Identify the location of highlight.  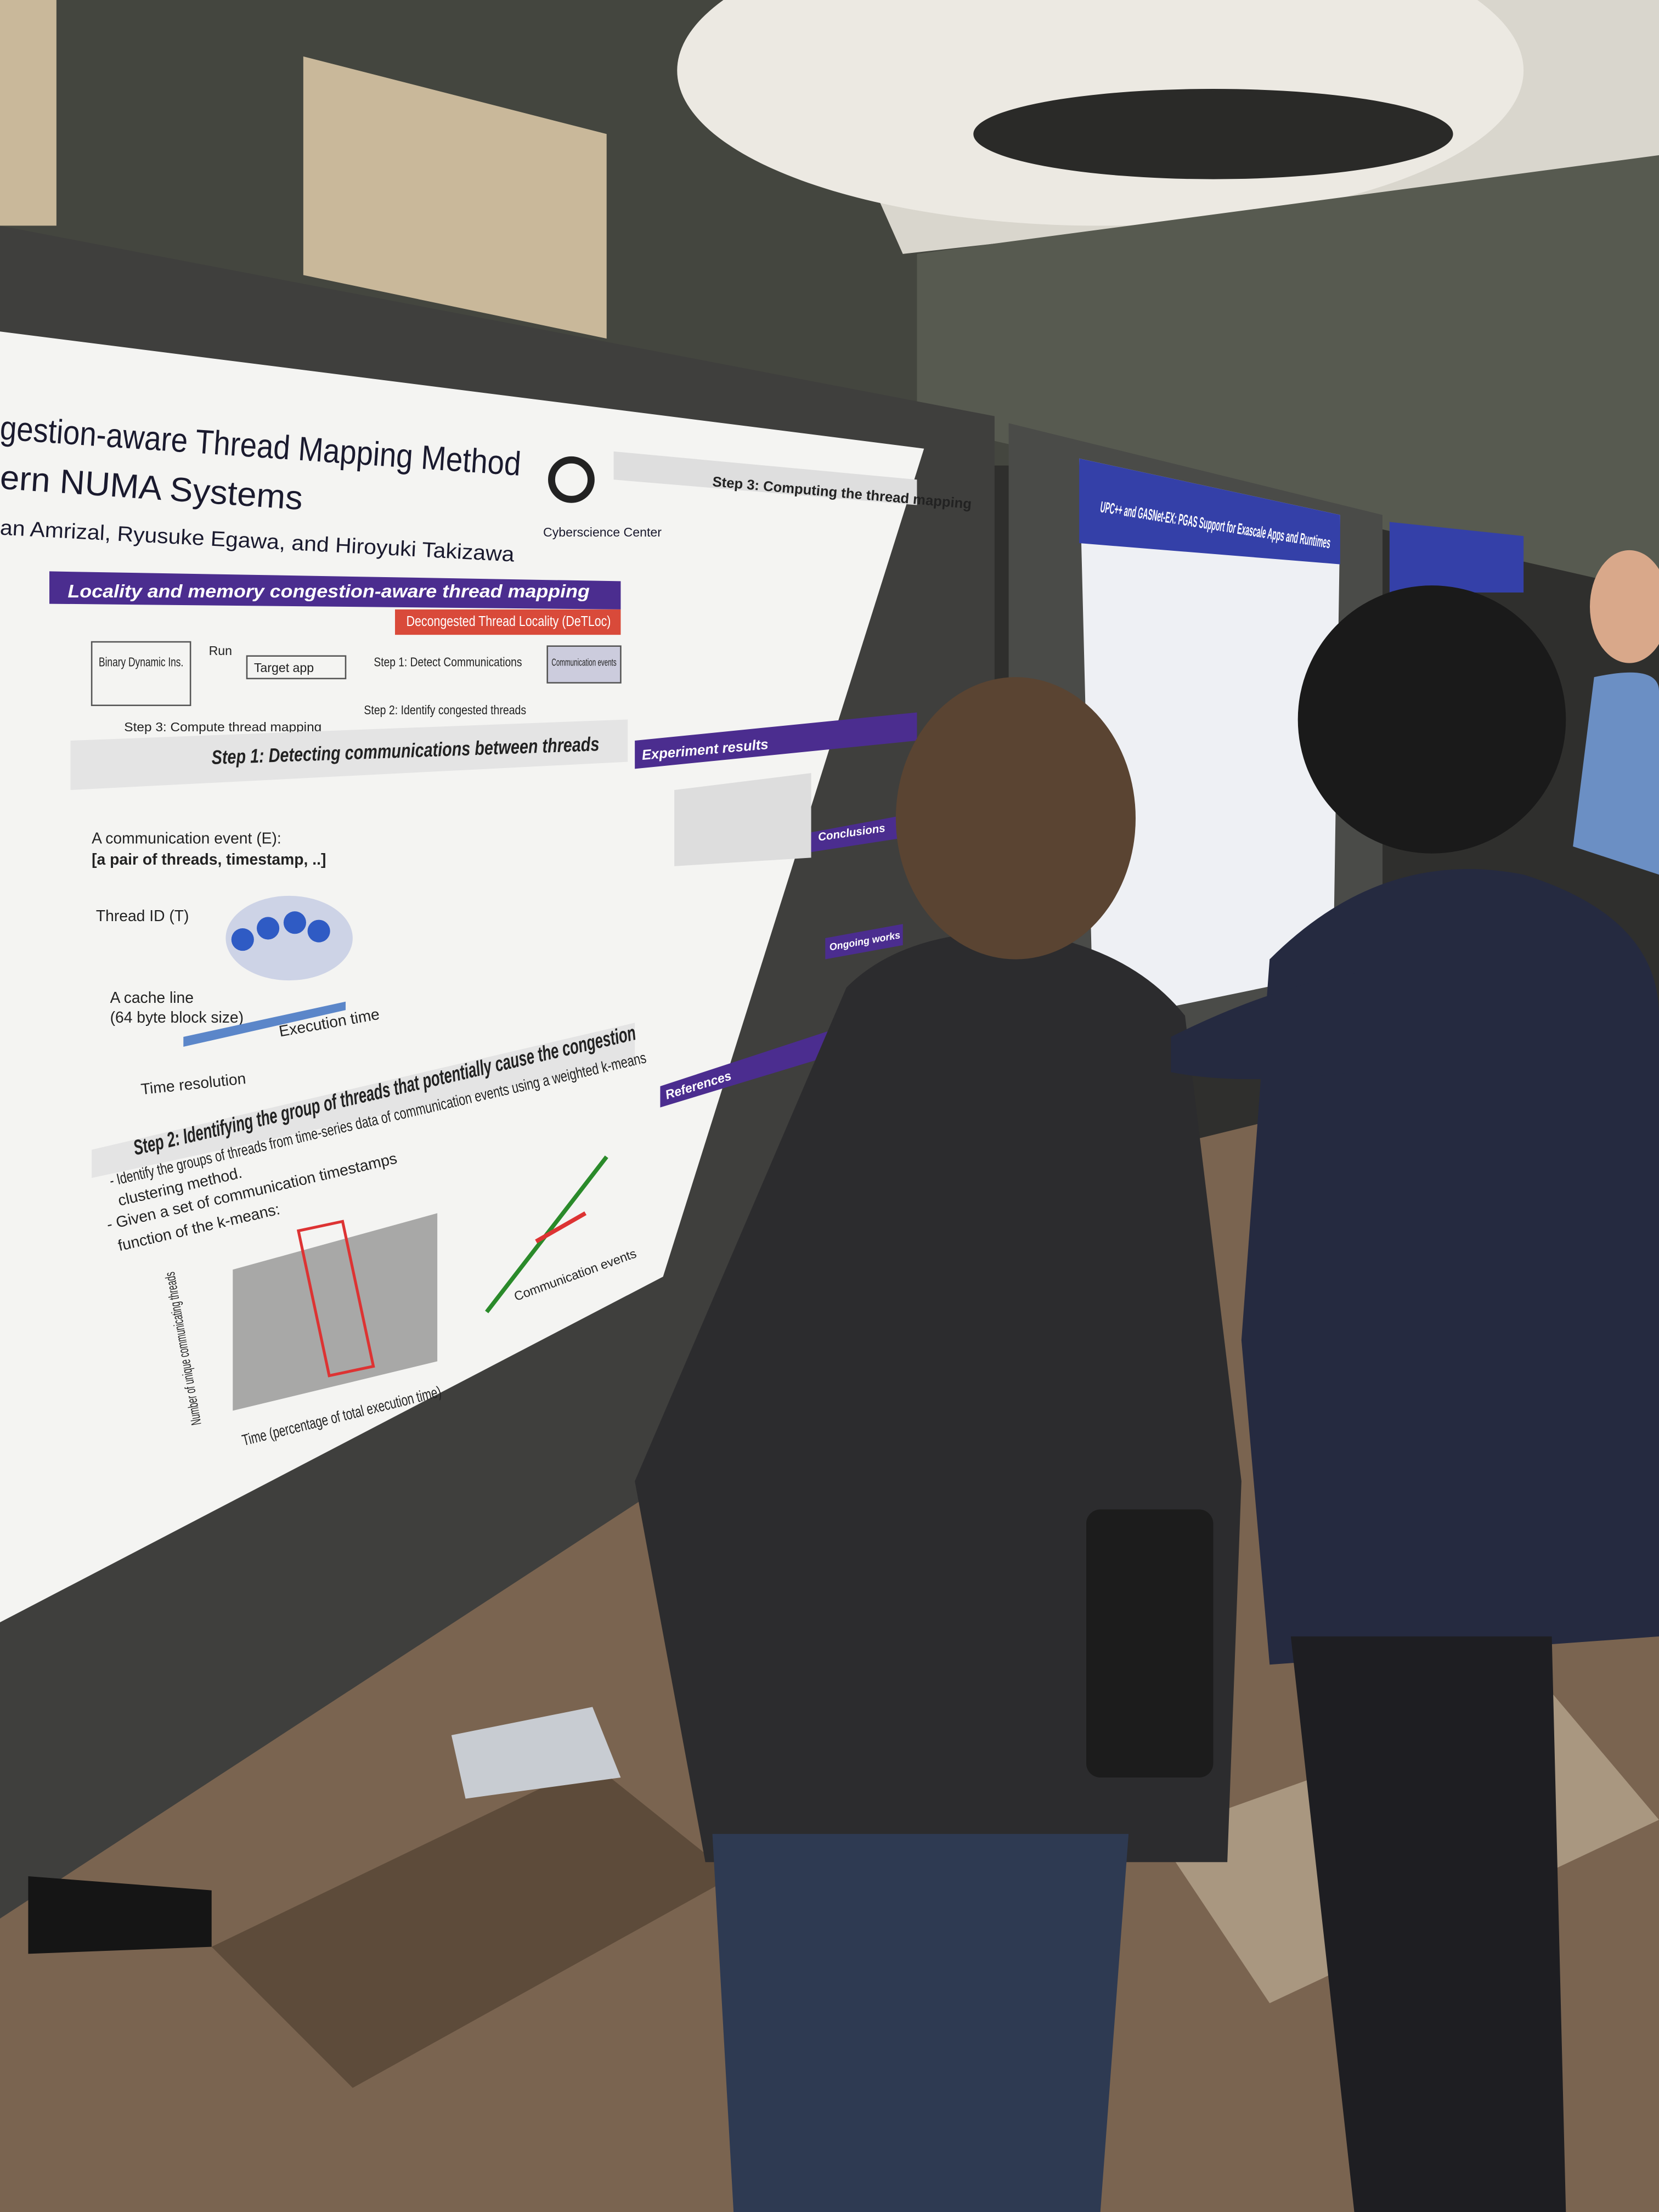
(336, 1299).